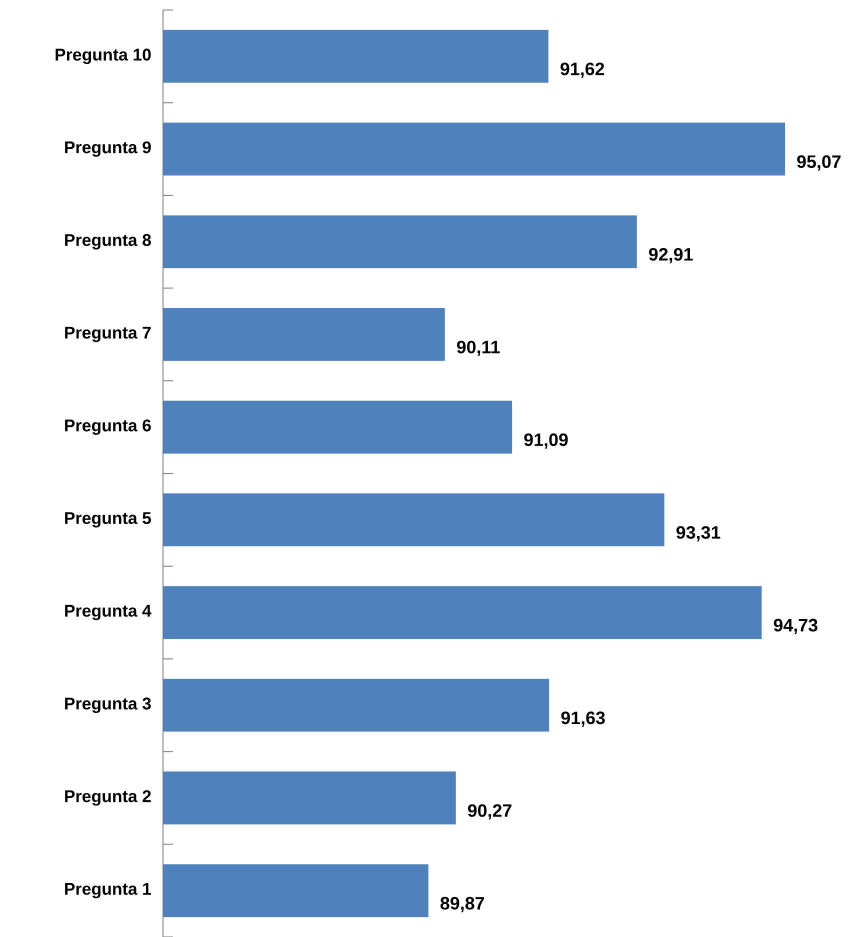 Image resolution: width=861 pixels, height=937 pixels. I want to click on y-tick-label: Pregunta 6, so click(108, 427).